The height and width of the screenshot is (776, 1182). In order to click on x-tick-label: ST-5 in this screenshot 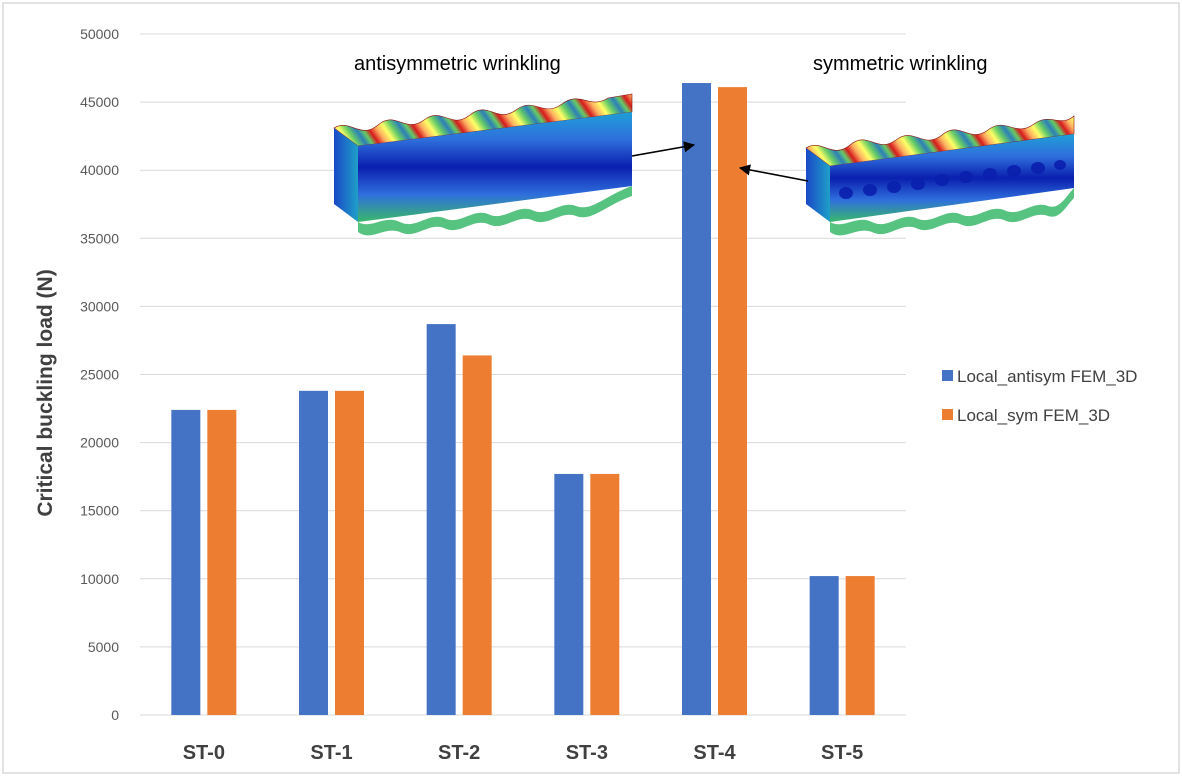, I will do `click(842, 753)`.